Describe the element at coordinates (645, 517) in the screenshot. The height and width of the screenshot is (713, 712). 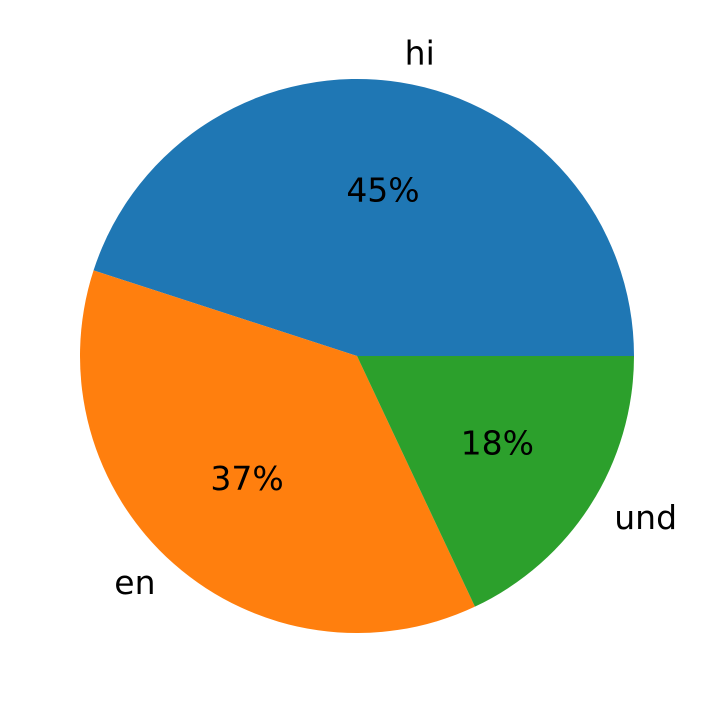
I see `slice-label-und: und` at that location.